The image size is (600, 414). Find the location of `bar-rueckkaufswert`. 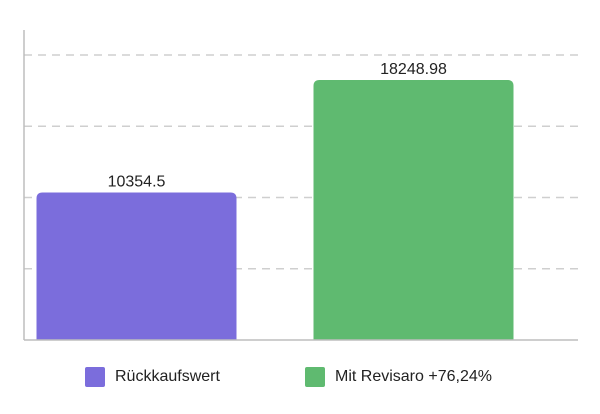

bar-rueckkaufswert is located at coordinates (136, 266).